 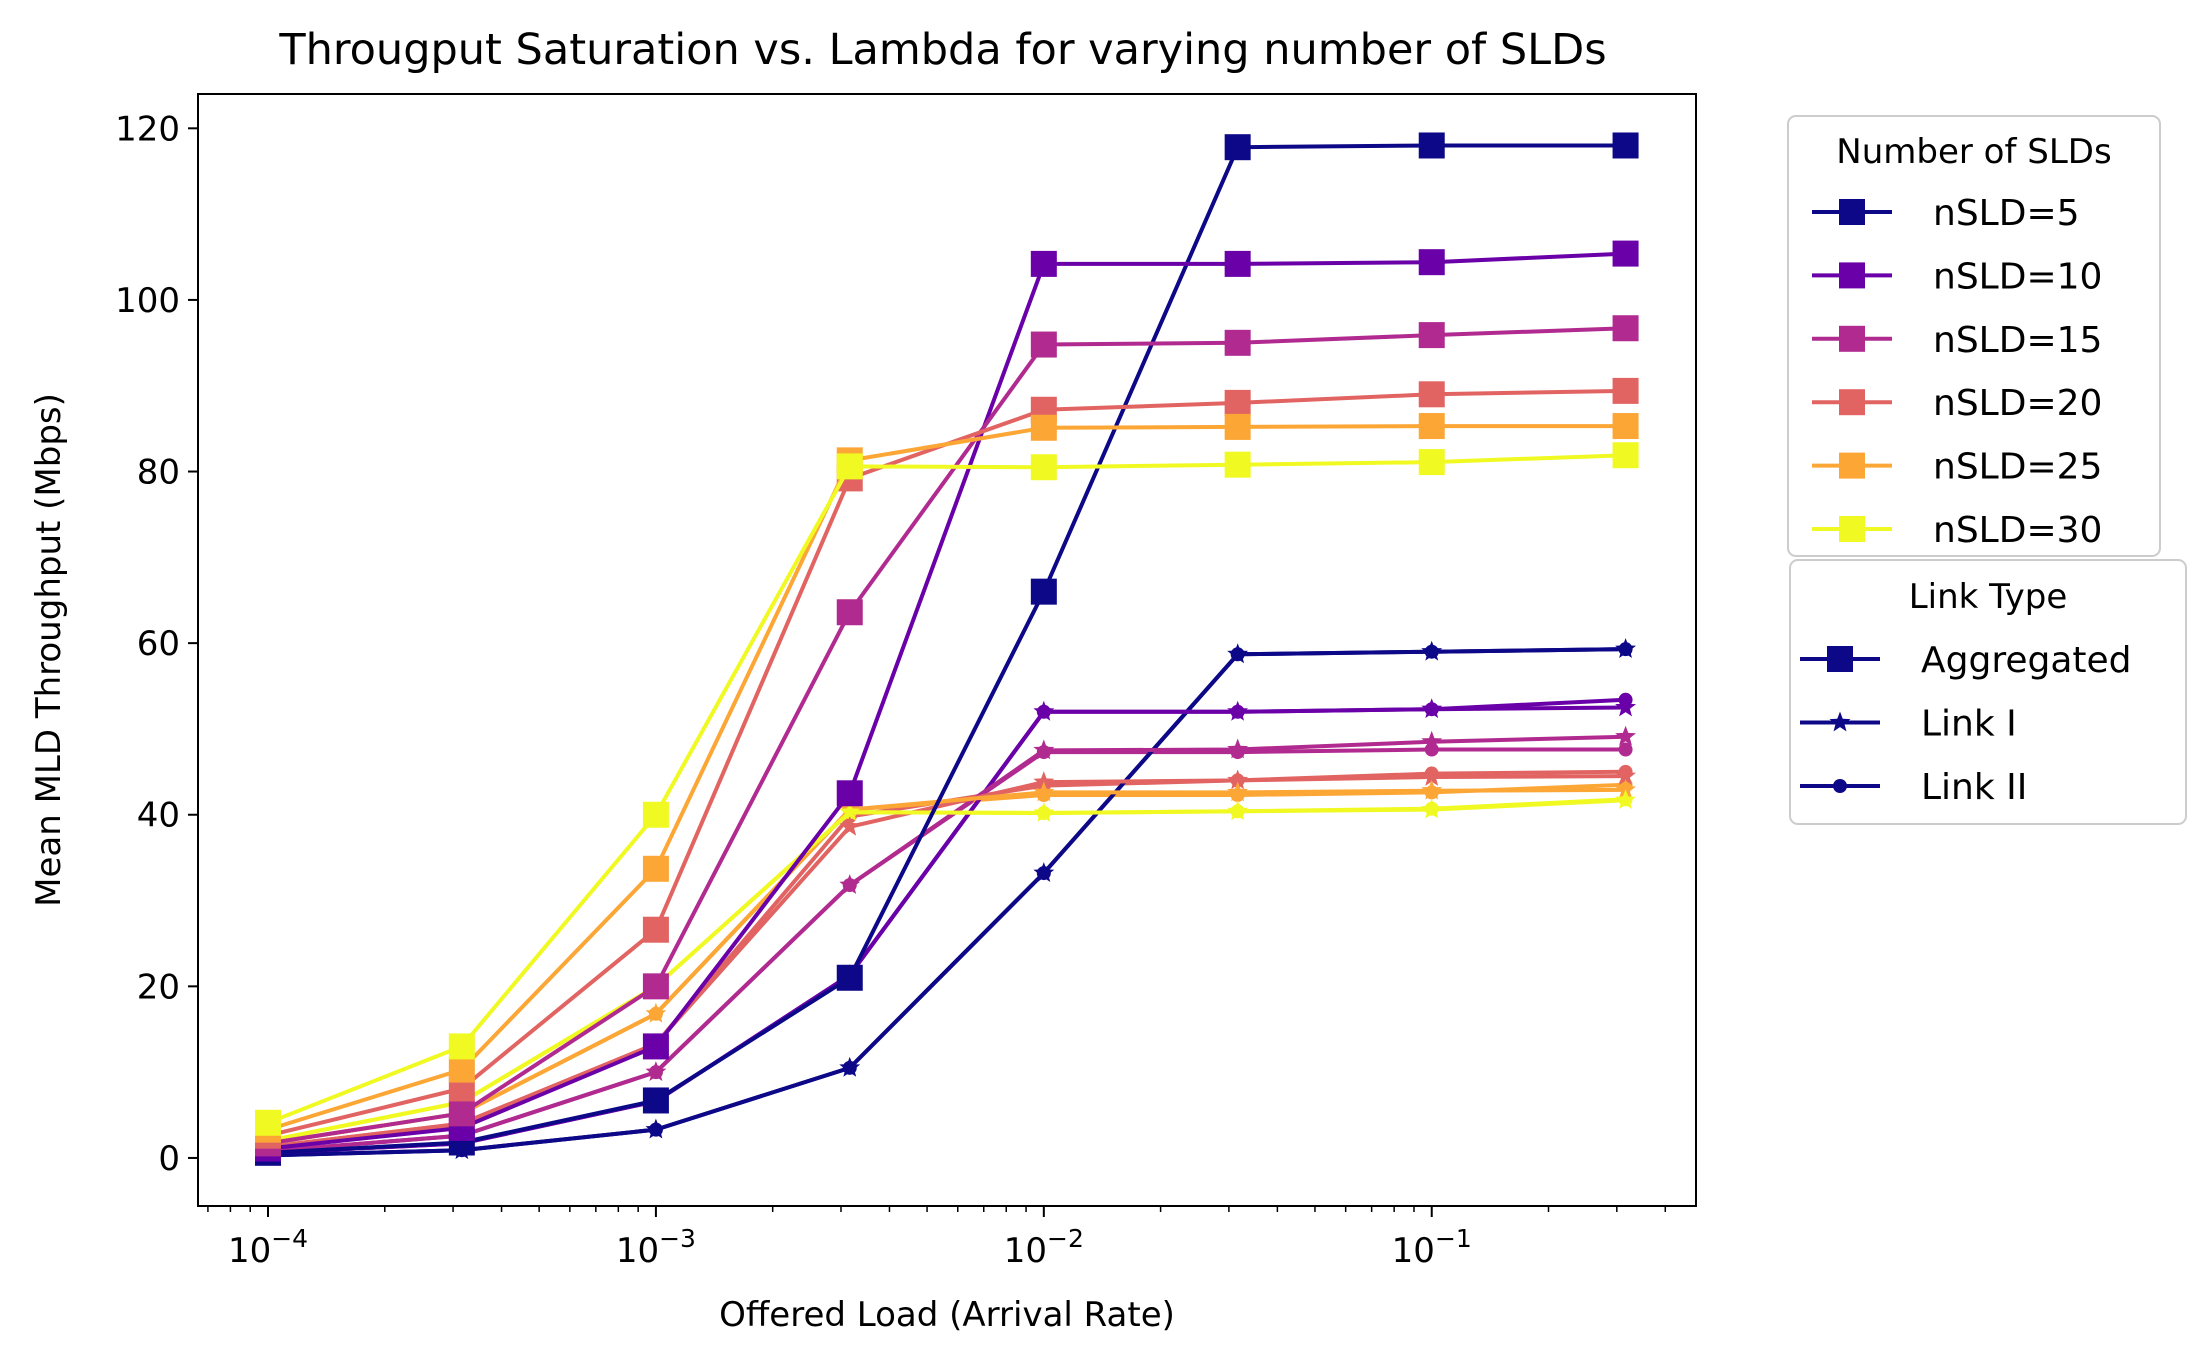 I want to click on legend-link-label: Aggregated, so click(x=2026, y=660).